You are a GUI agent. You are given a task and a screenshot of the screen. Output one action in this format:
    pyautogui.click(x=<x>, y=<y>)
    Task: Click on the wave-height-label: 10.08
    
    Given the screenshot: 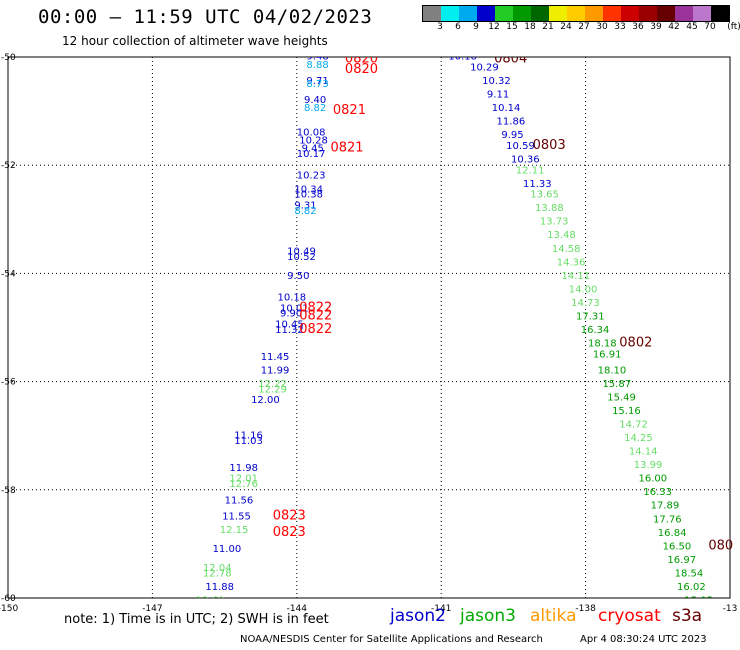 What is the action you would take?
    pyautogui.click(x=311, y=132)
    